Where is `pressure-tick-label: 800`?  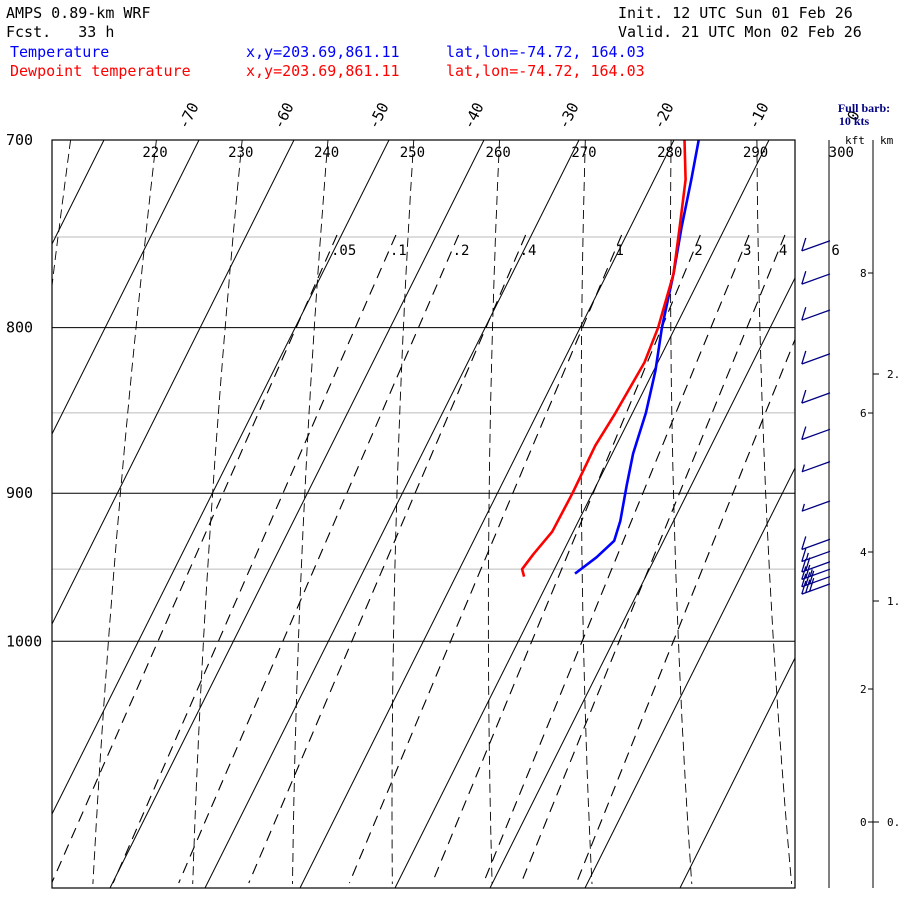 pressure-tick-label: 800 is located at coordinates (19, 328).